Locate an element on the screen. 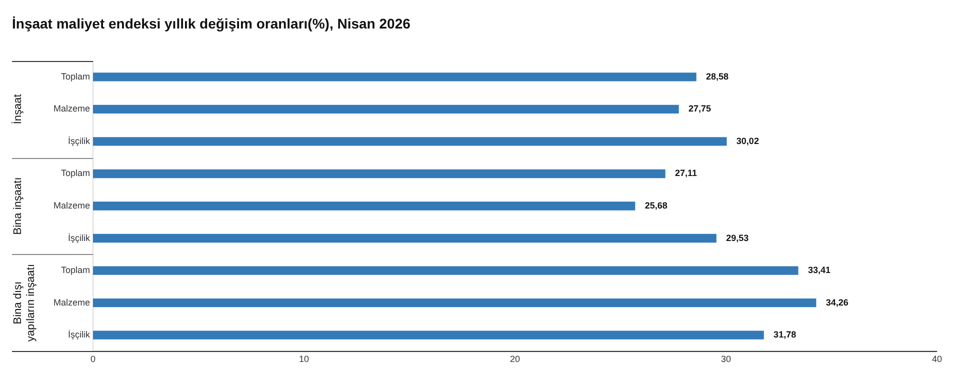  data-label: 31,78 is located at coordinates (785, 335).